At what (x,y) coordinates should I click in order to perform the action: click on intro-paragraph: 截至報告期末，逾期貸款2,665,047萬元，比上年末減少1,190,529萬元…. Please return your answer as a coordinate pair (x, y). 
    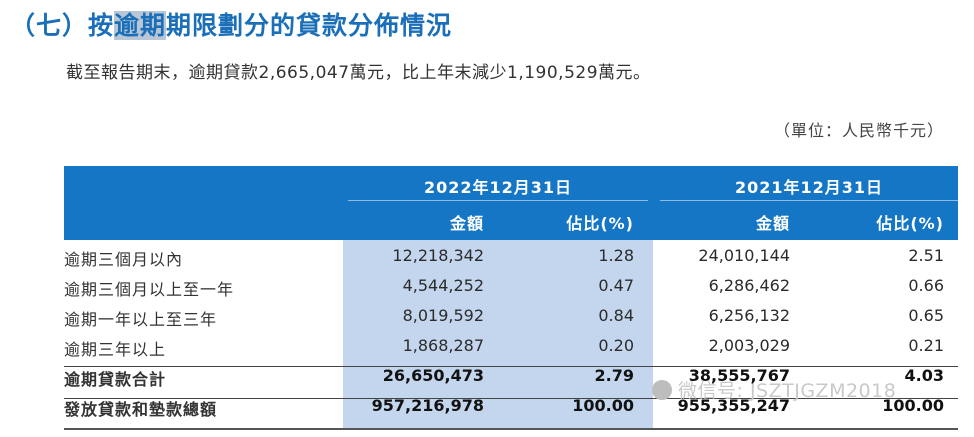
    Looking at the image, I should click on (358, 73).